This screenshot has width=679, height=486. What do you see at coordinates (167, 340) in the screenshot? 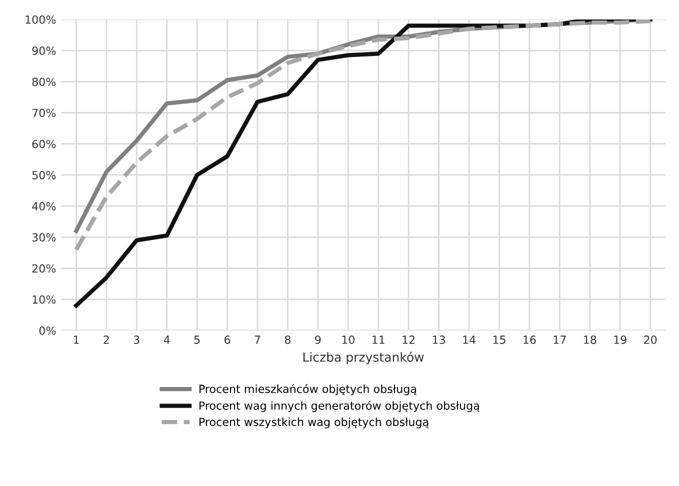
I see `x-tick-label: 4` at bounding box center [167, 340].